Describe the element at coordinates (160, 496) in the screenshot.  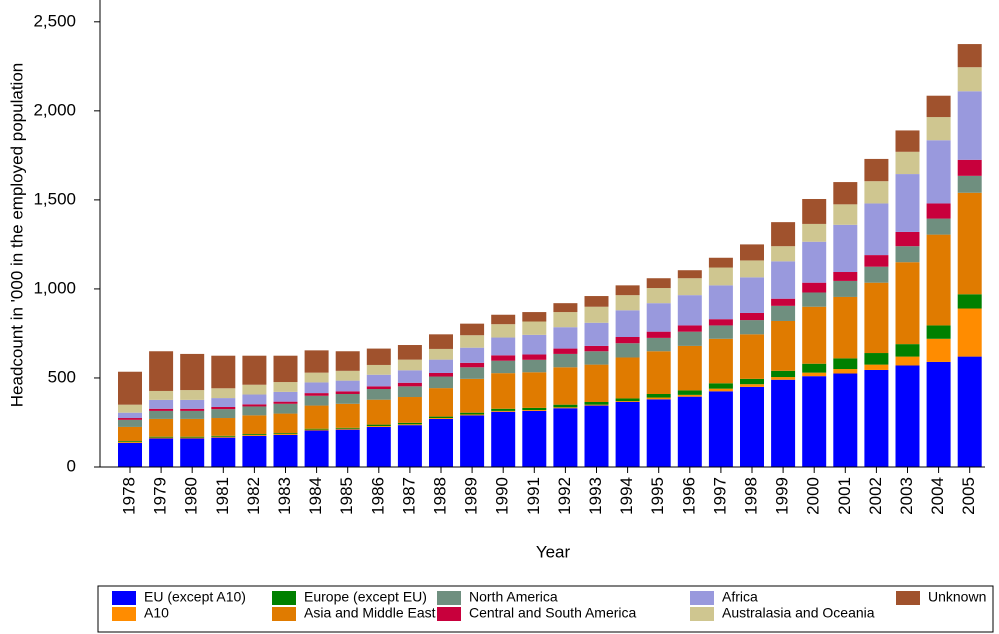
I see `x-tick-label: 1979` at that location.